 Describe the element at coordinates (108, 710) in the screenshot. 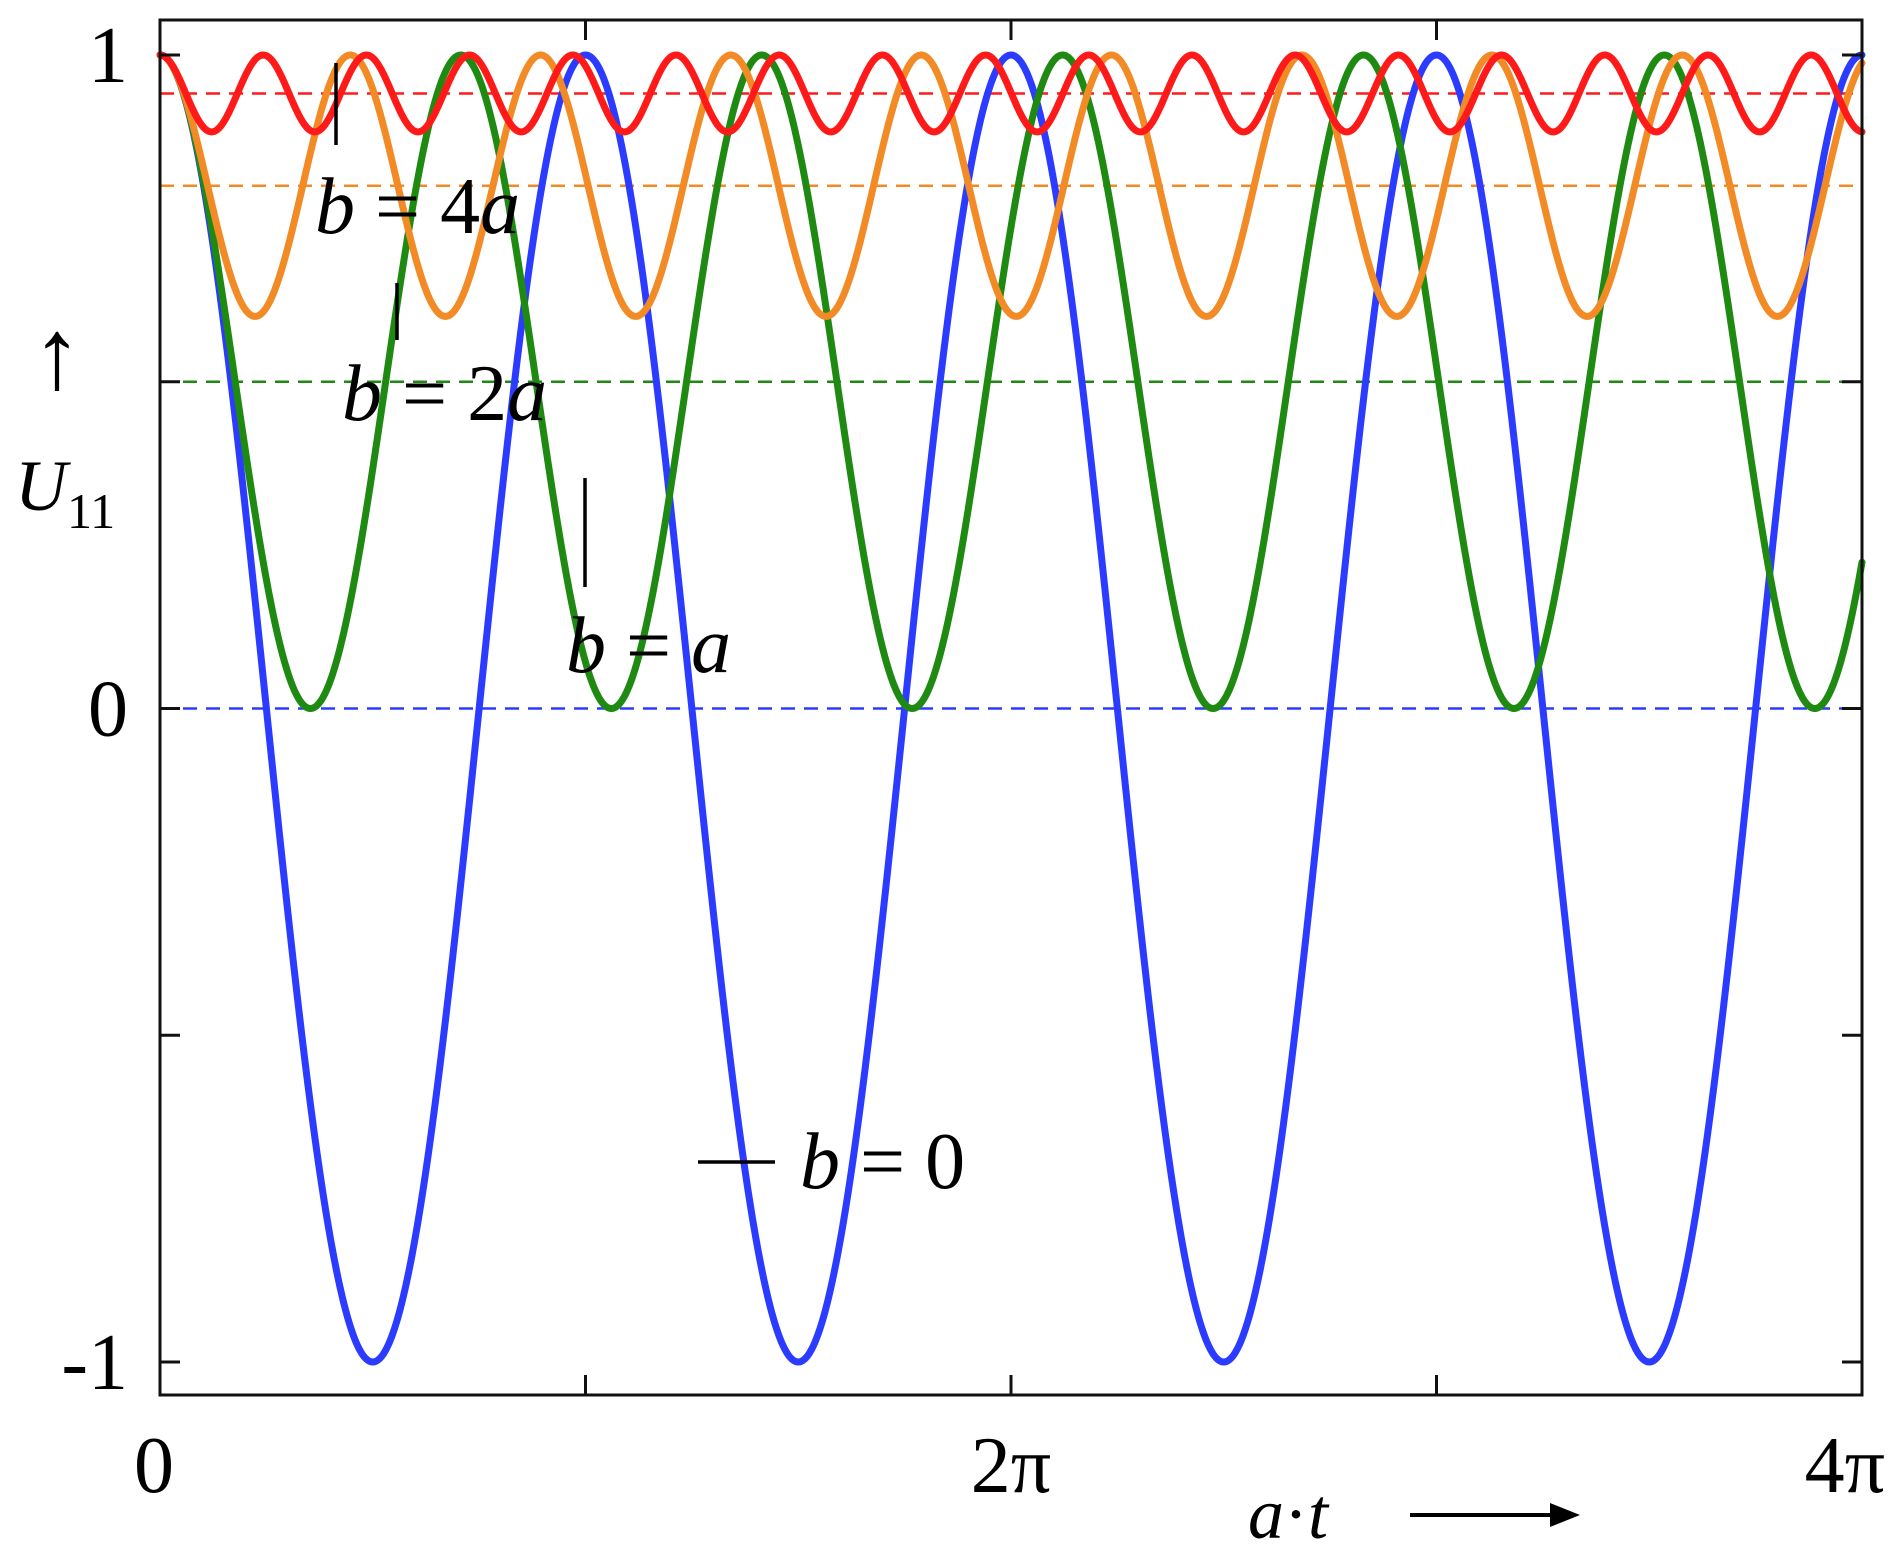

I see `y-tick-label-1: 0` at that location.